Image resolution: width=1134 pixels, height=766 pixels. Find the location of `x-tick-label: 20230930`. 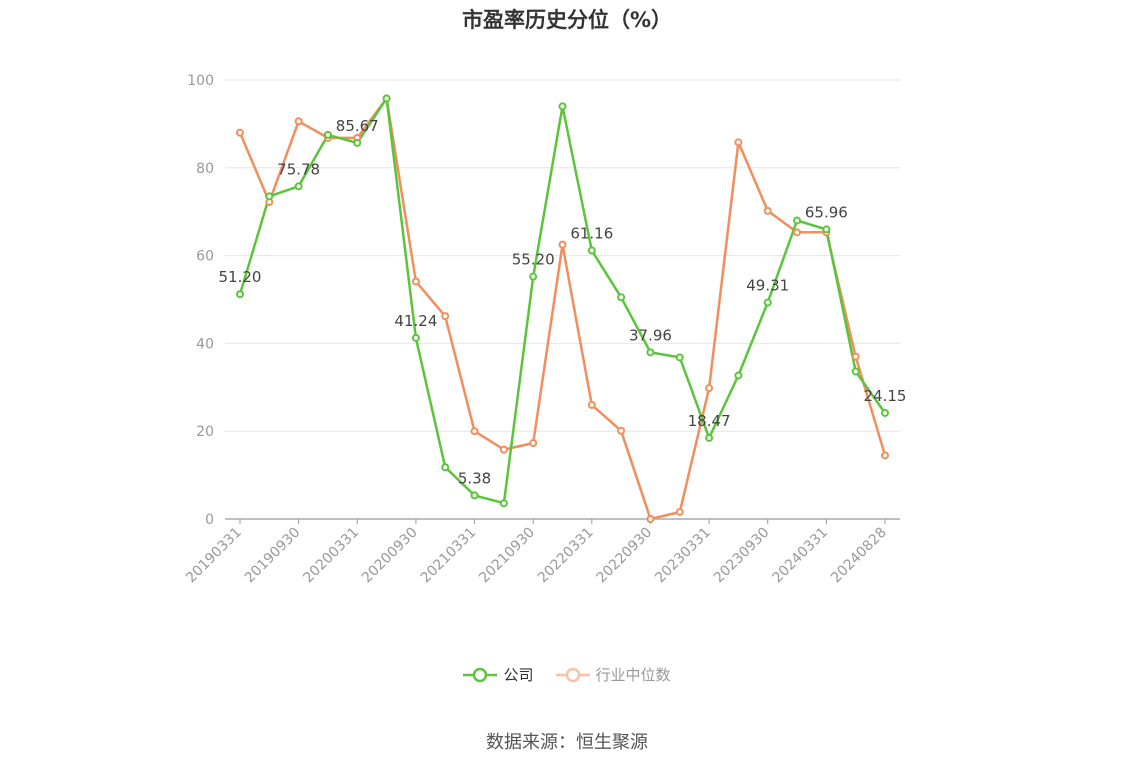

x-tick-label: 20230930 is located at coordinates (742, 556).